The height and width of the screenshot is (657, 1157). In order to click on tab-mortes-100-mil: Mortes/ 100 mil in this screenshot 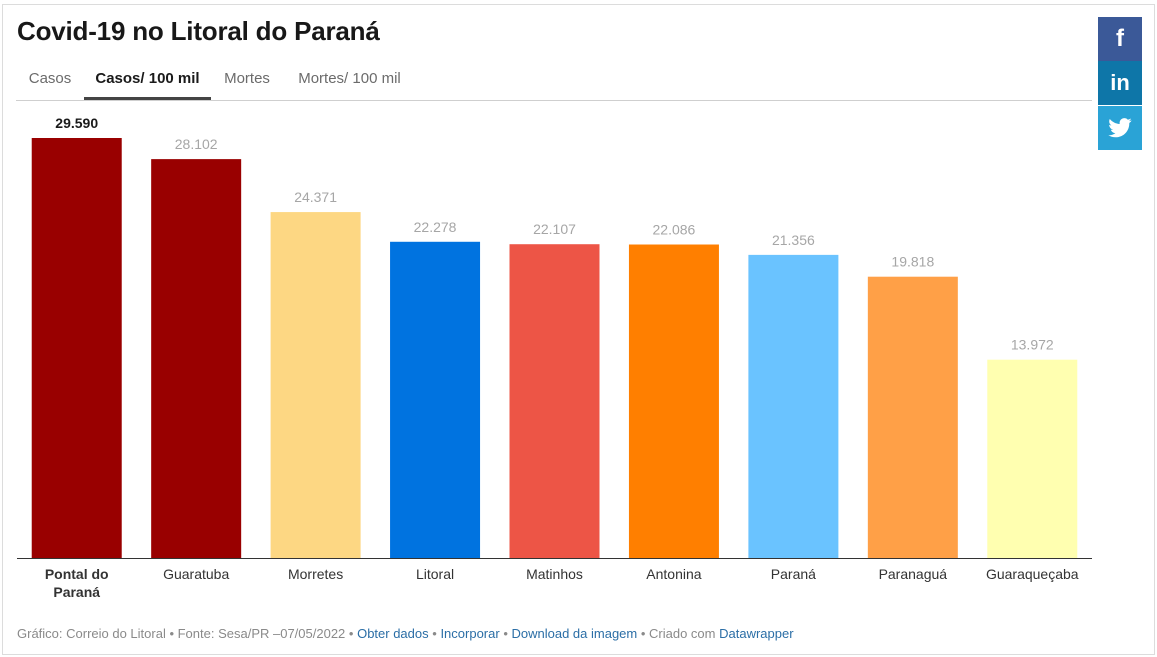, I will do `click(349, 78)`.